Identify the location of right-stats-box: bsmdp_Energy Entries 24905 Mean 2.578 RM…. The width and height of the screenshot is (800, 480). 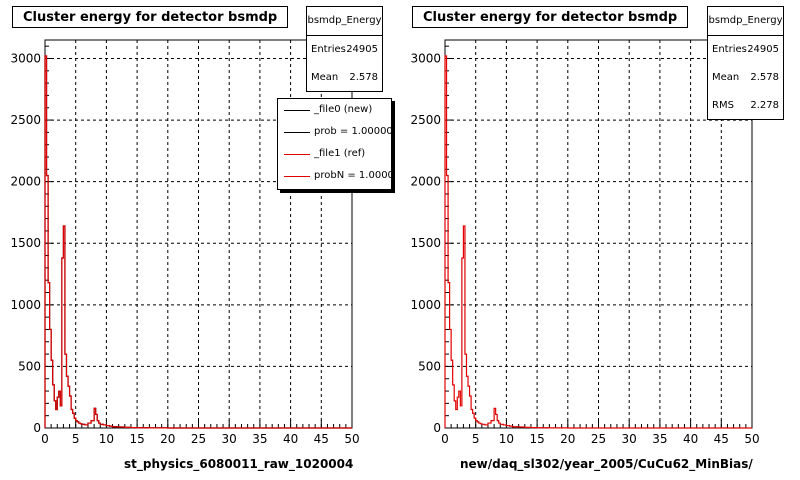
(745, 63).